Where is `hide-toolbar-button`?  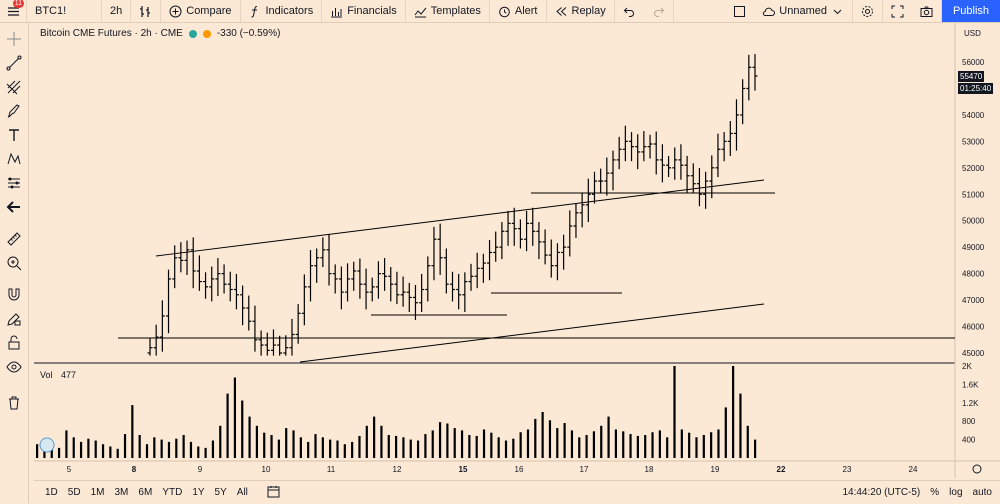
hide-toolbar-button is located at coordinates (14, 207).